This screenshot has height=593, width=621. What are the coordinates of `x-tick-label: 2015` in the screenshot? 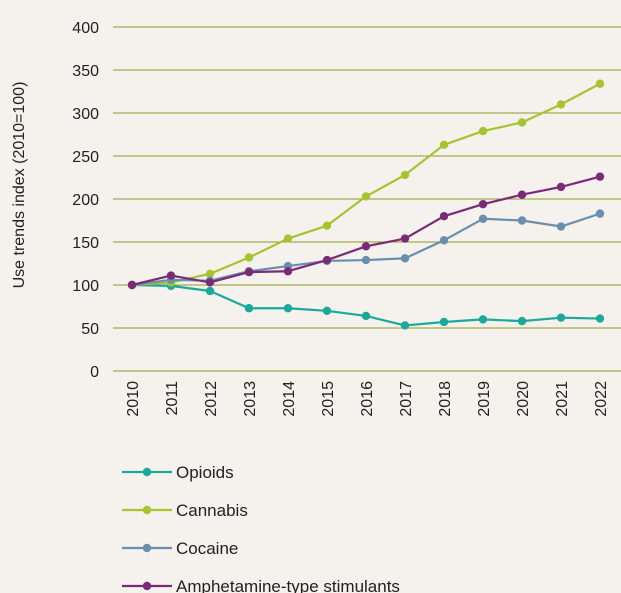 It's located at (328, 399).